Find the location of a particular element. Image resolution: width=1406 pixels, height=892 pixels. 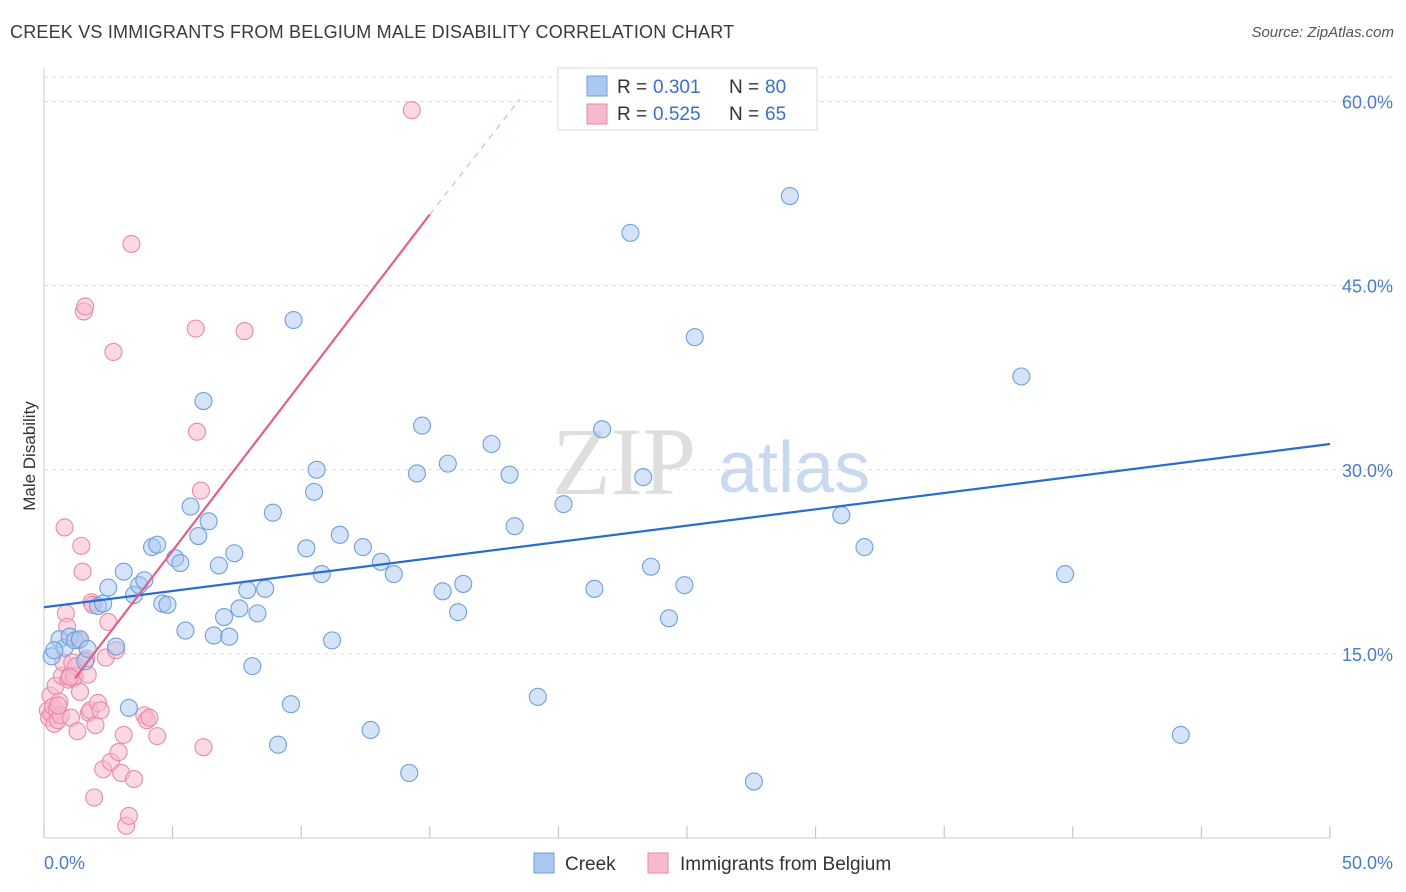

bottom-legend-swatch-creek is located at coordinates (544, 863).